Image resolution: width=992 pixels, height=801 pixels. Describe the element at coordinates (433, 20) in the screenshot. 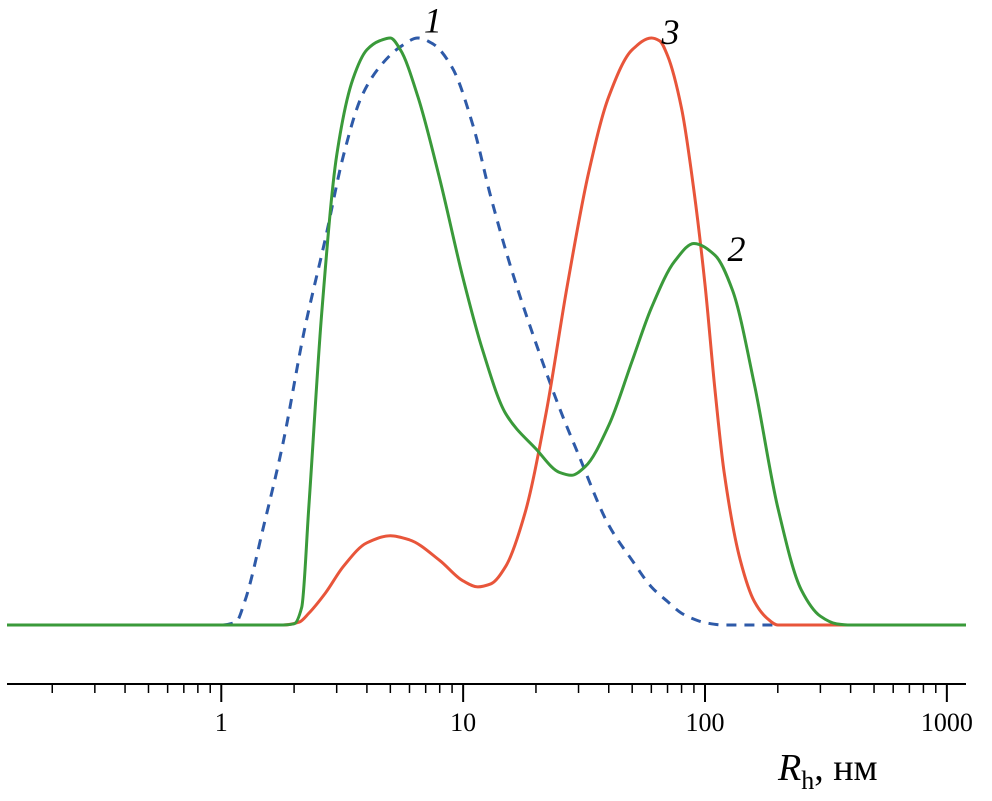

I see `curve-label-1: 1` at that location.